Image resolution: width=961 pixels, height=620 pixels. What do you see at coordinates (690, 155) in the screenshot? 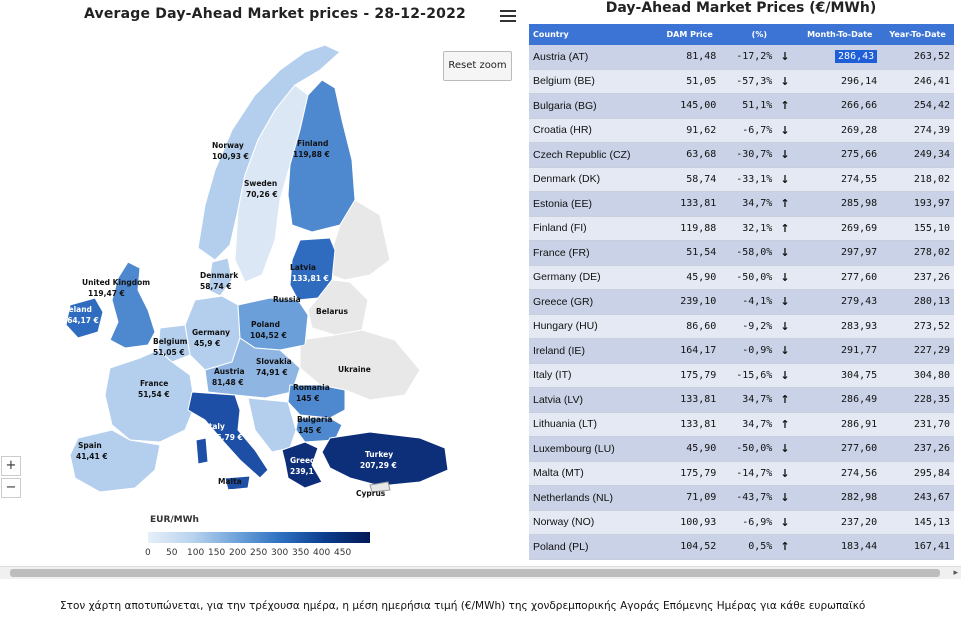
I see `dam-price-cell: 63,68` at bounding box center [690, 155].